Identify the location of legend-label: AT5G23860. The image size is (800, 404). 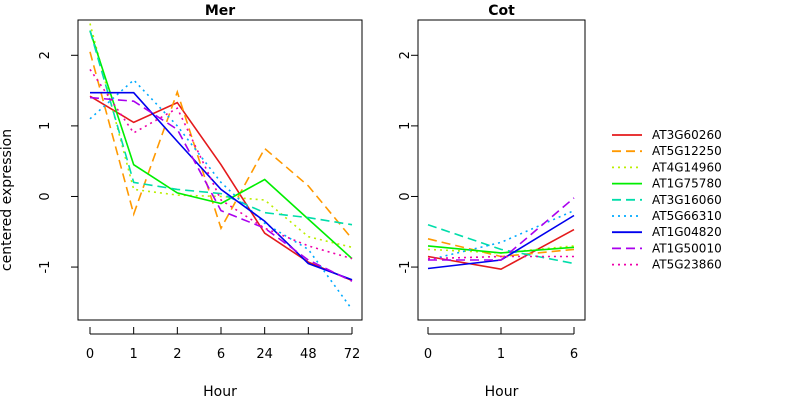
(687, 265).